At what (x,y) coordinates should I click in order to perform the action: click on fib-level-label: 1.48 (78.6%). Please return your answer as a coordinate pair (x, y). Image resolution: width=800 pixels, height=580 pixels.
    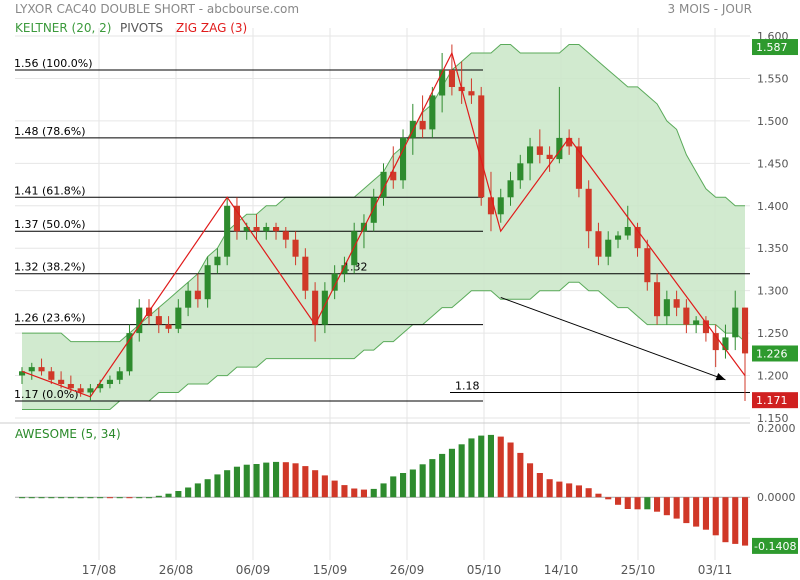
    Looking at the image, I should click on (50, 131).